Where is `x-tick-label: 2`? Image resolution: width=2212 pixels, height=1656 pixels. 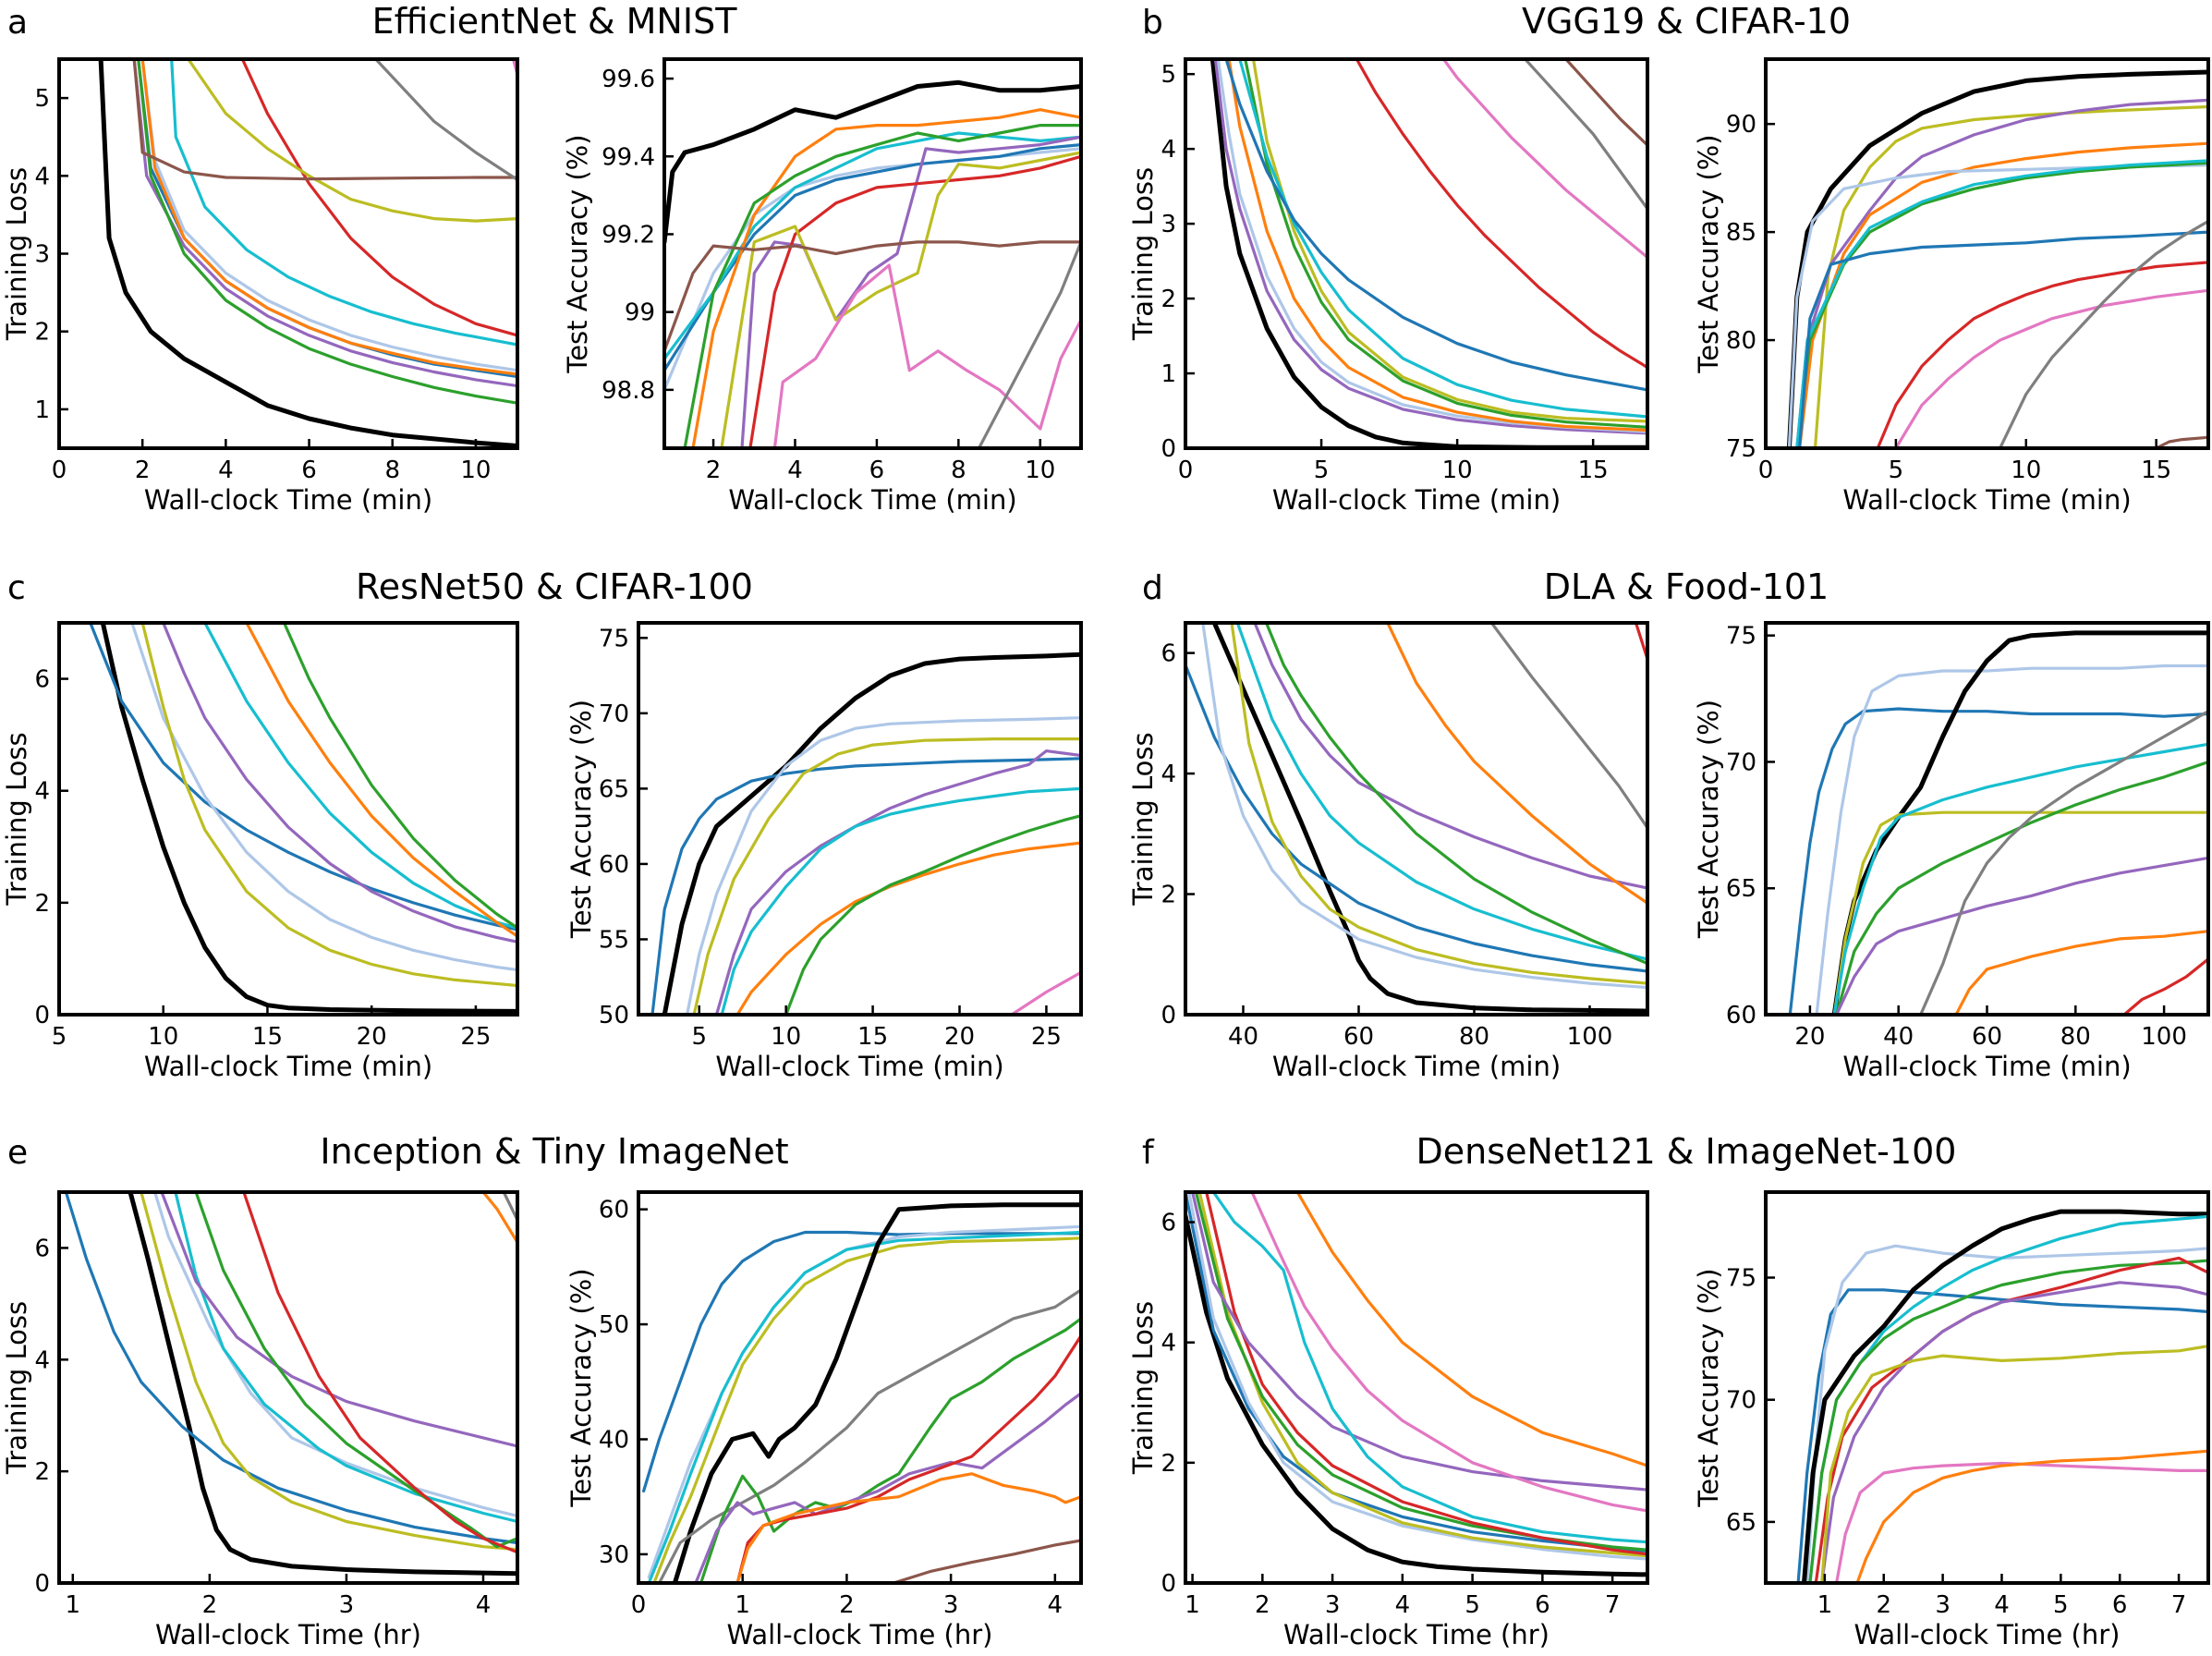 x-tick-label: 2 is located at coordinates (1883, 1605).